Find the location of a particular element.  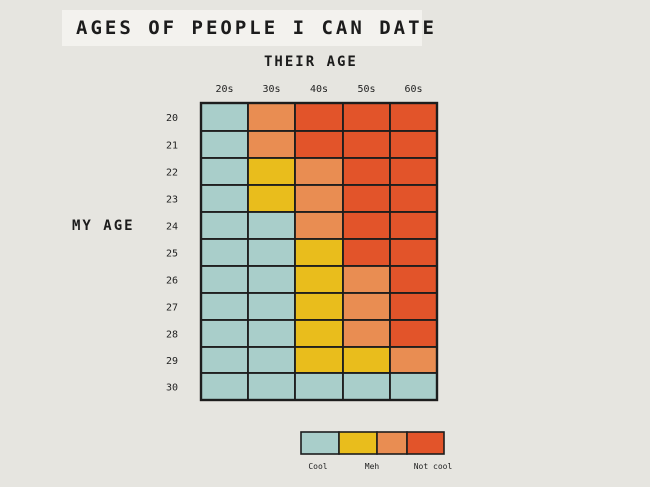

legend-label: Cool is located at coordinates (317, 466).